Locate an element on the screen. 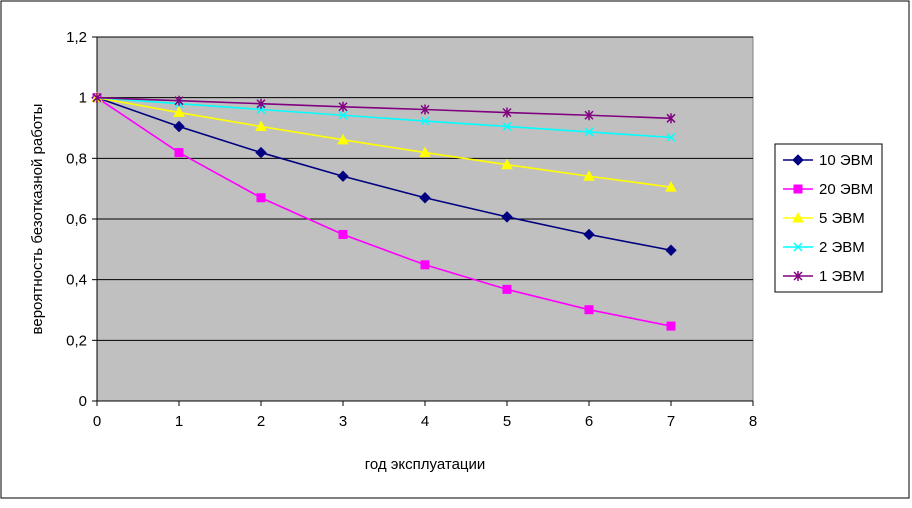 The image size is (912, 508). legend: 10 ЭВМ 20 ЭВМ 5 ЭВМ 2 ЭВМ 1 ЭВМ is located at coordinates (828, 218).